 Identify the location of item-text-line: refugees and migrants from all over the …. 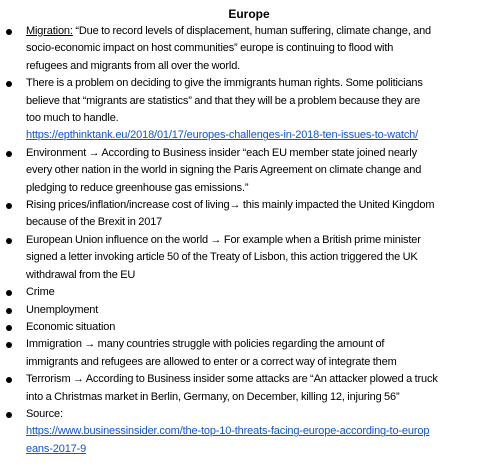
(259, 66).